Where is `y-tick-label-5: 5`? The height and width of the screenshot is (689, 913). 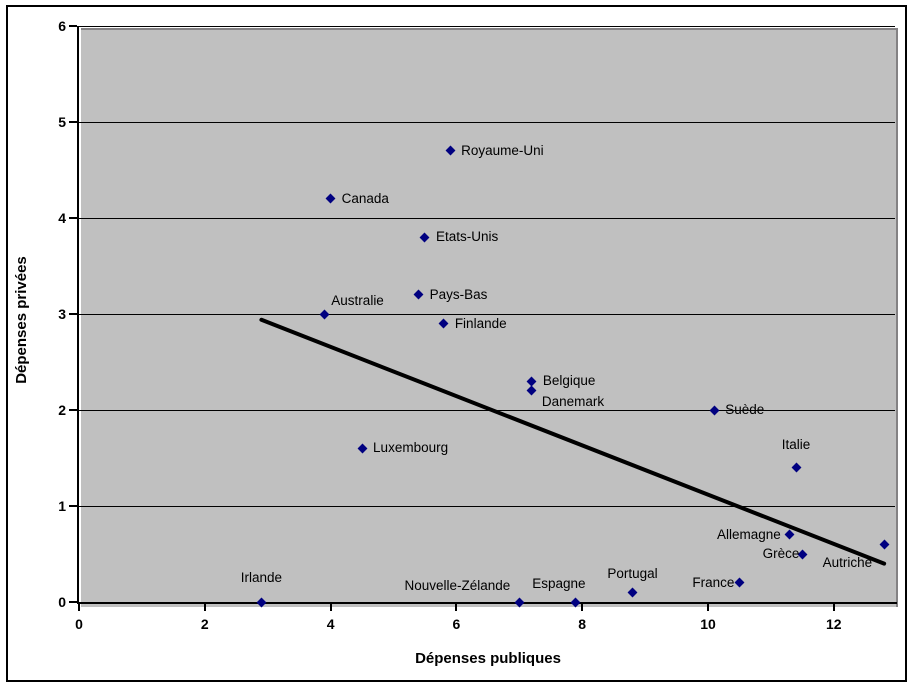
y-tick-label-5: 5 is located at coordinates (62, 122).